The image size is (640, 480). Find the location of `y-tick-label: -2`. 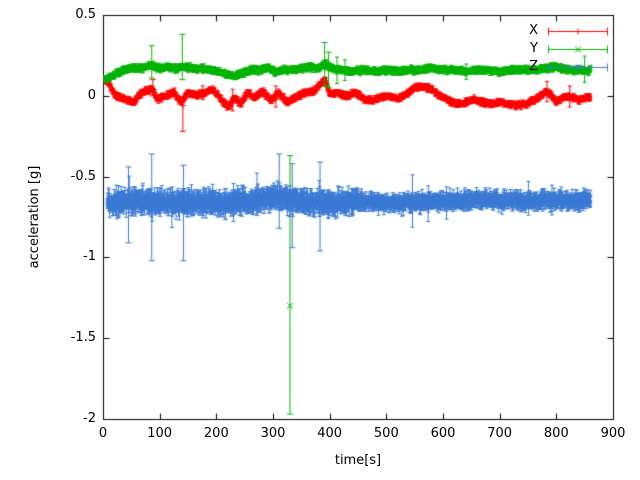

y-tick-label: -2 is located at coordinates (89, 418).